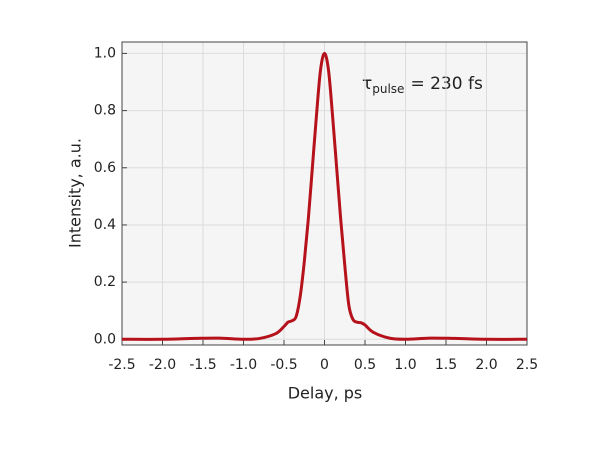 The width and height of the screenshot is (600, 450). I want to click on y-tick-label: 0.6, so click(105, 168).